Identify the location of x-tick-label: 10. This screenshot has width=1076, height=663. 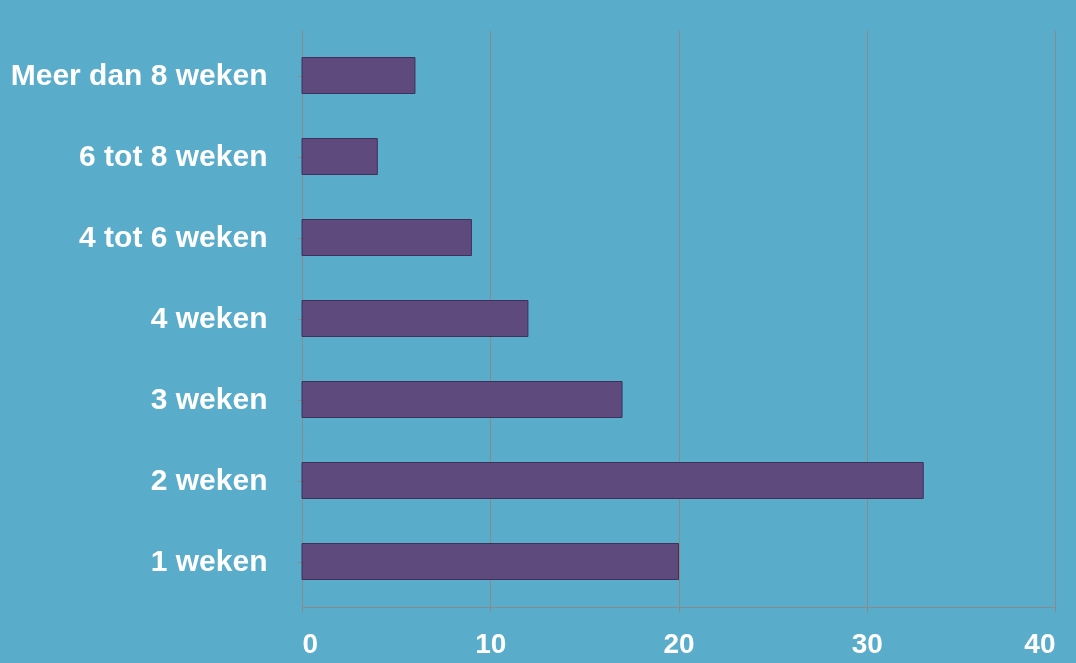
(491, 643).